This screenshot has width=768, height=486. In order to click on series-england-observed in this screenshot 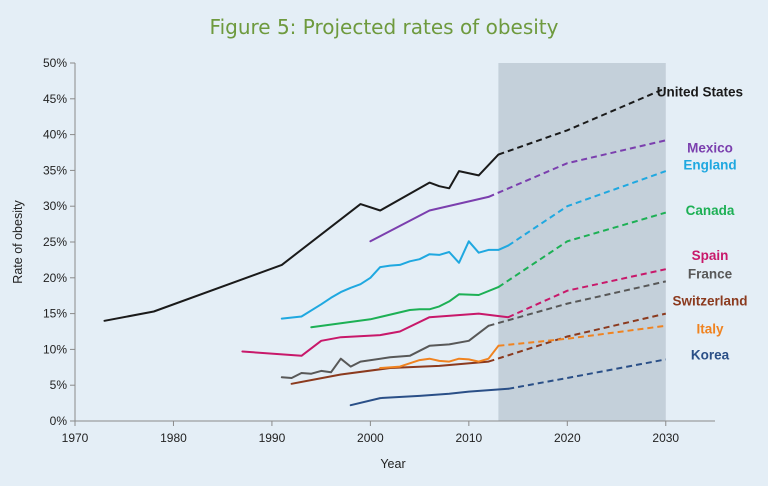, I will do `click(395, 280)`.